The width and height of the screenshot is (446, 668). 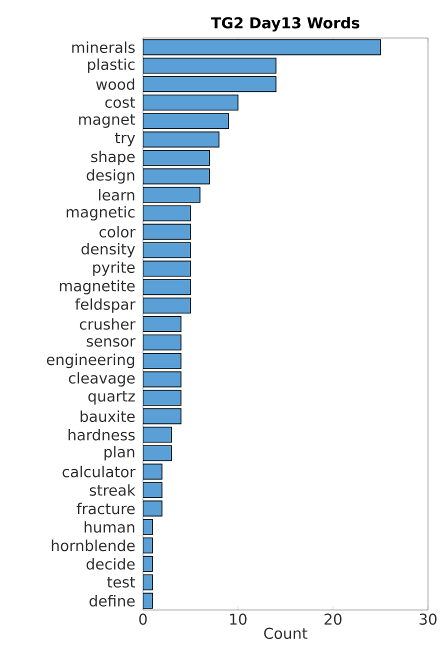 I want to click on y-tick-label: test, so click(x=121, y=582).